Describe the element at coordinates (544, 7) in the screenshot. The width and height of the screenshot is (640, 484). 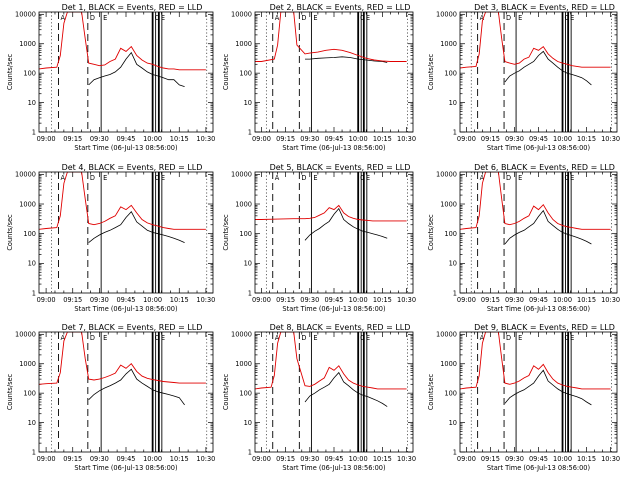
I see `panel-title: Det 3, BLACK = Events, RED = LLD` at that location.